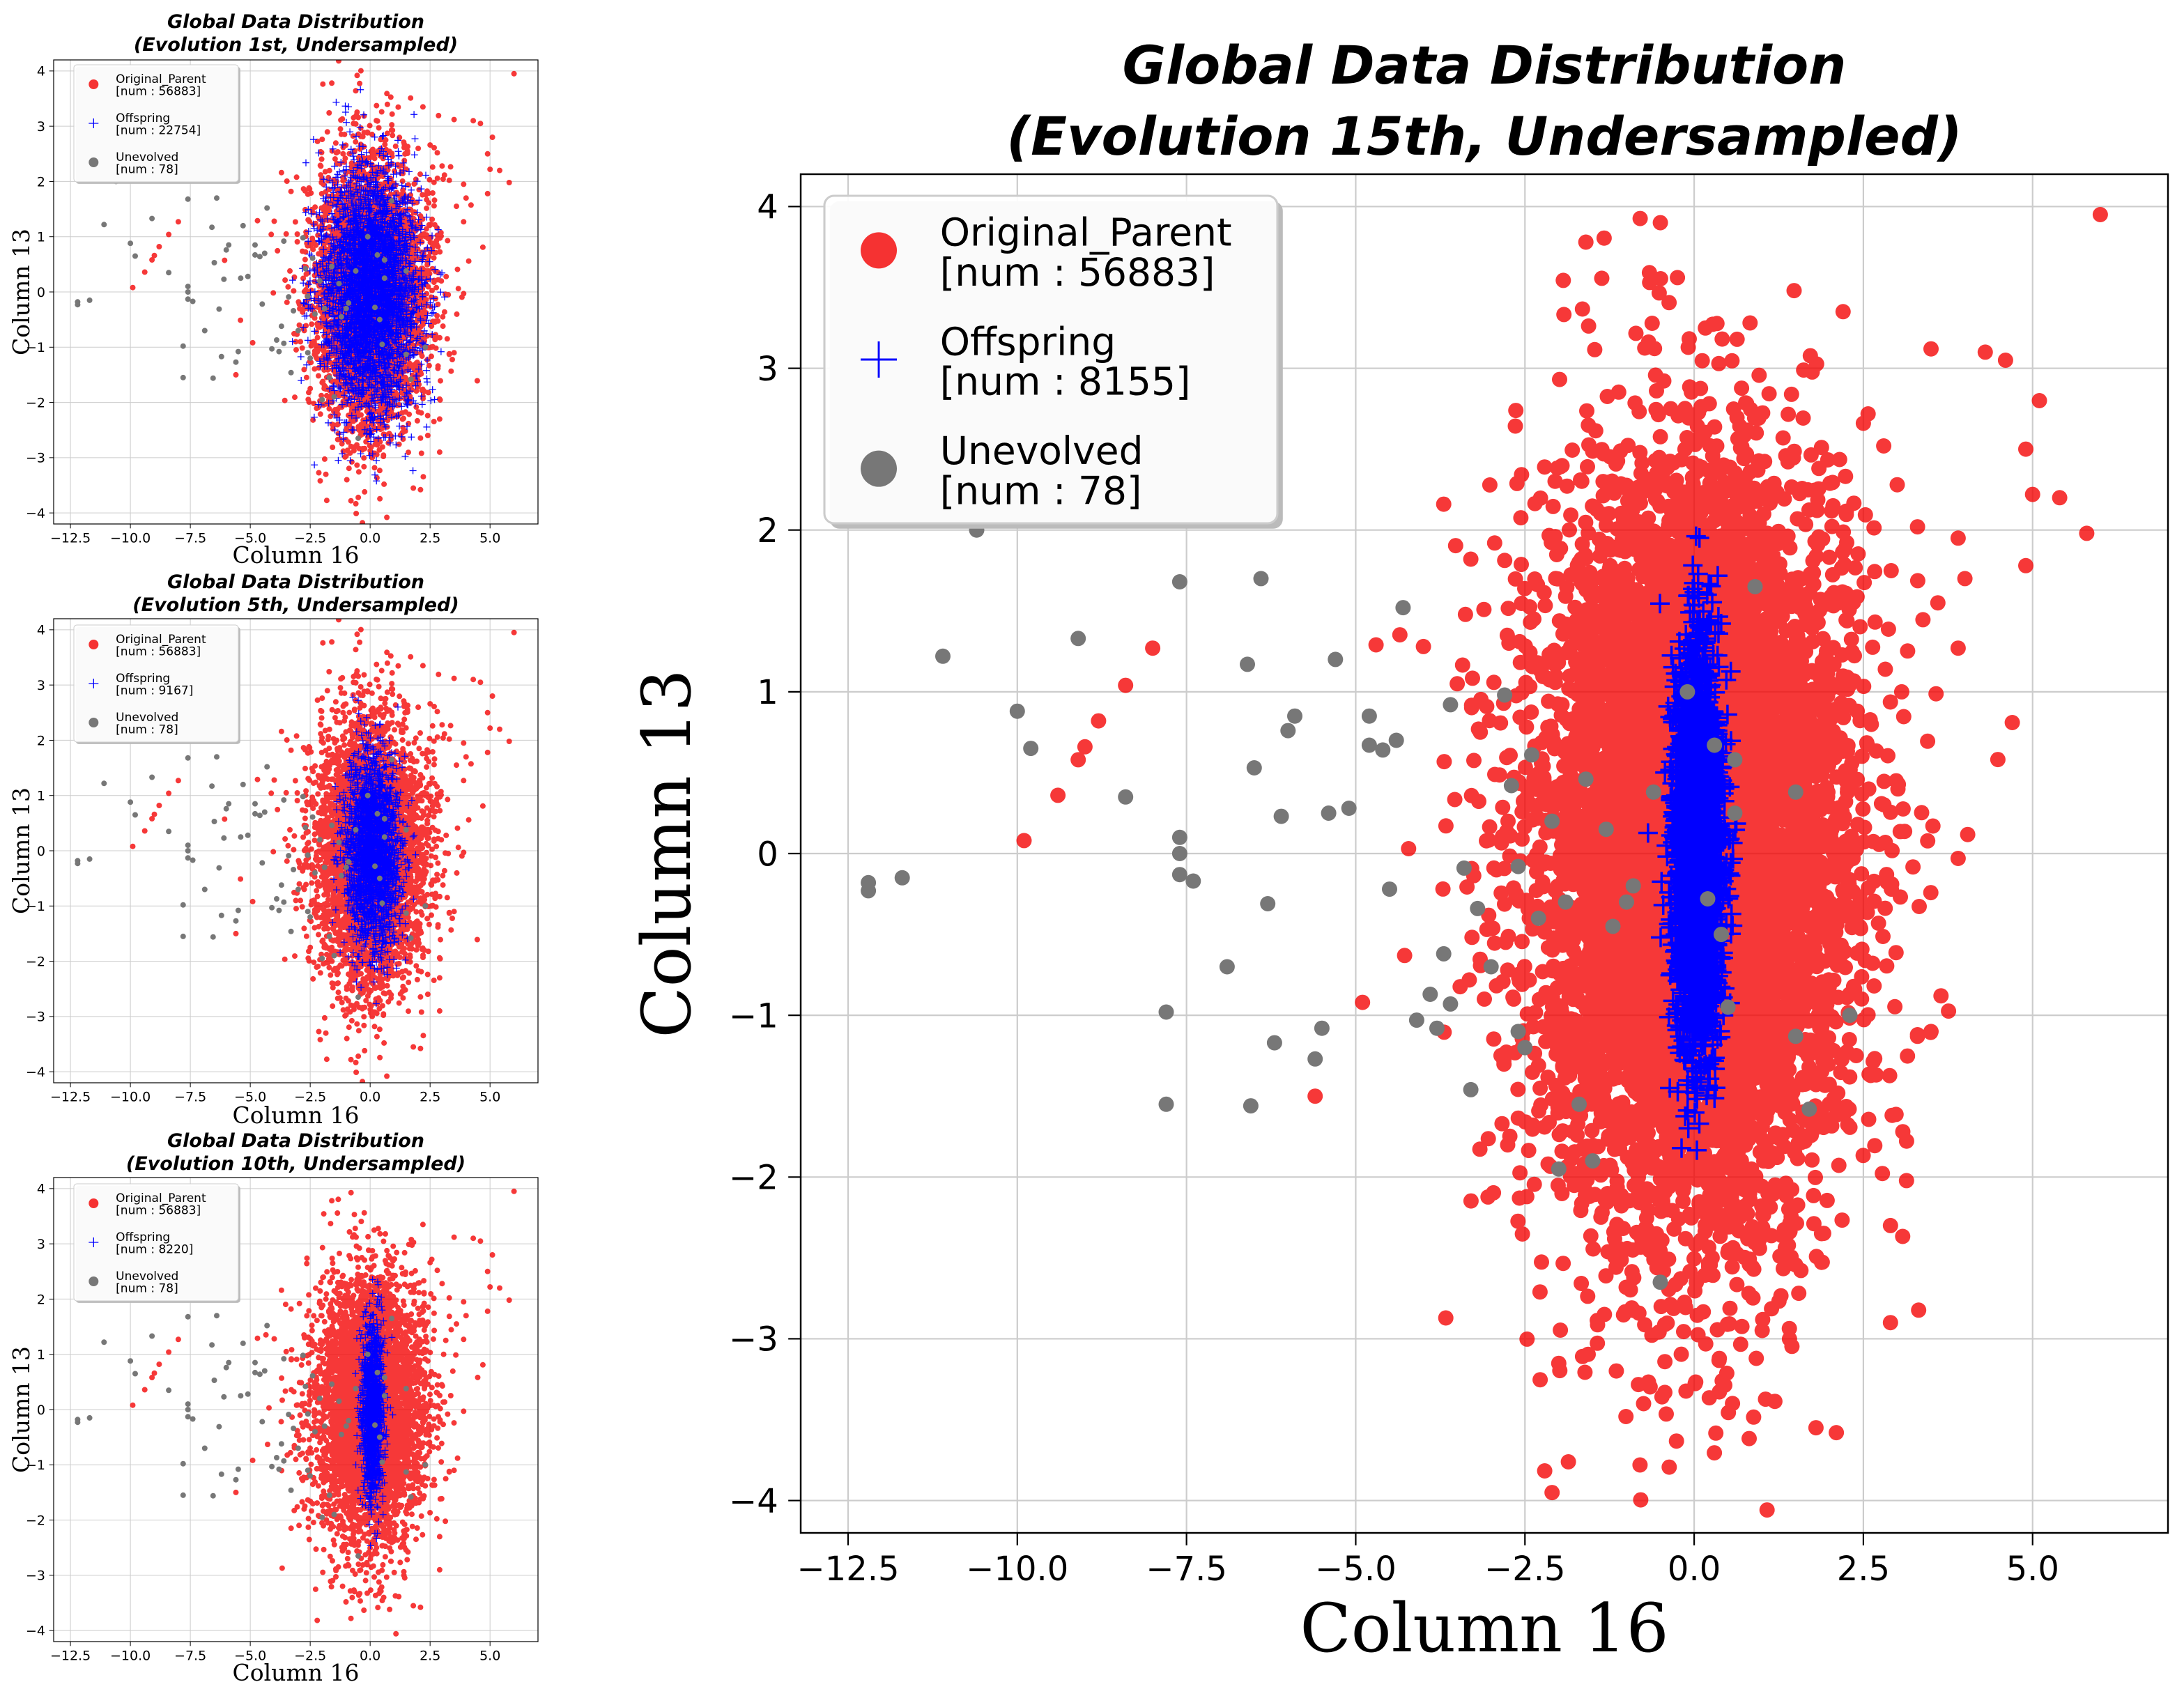 Image resolution: width=2184 pixels, height=1705 pixels. Describe the element at coordinates (1042, 451) in the screenshot. I see `legend-label-unevolved: Unevolved` at that location.